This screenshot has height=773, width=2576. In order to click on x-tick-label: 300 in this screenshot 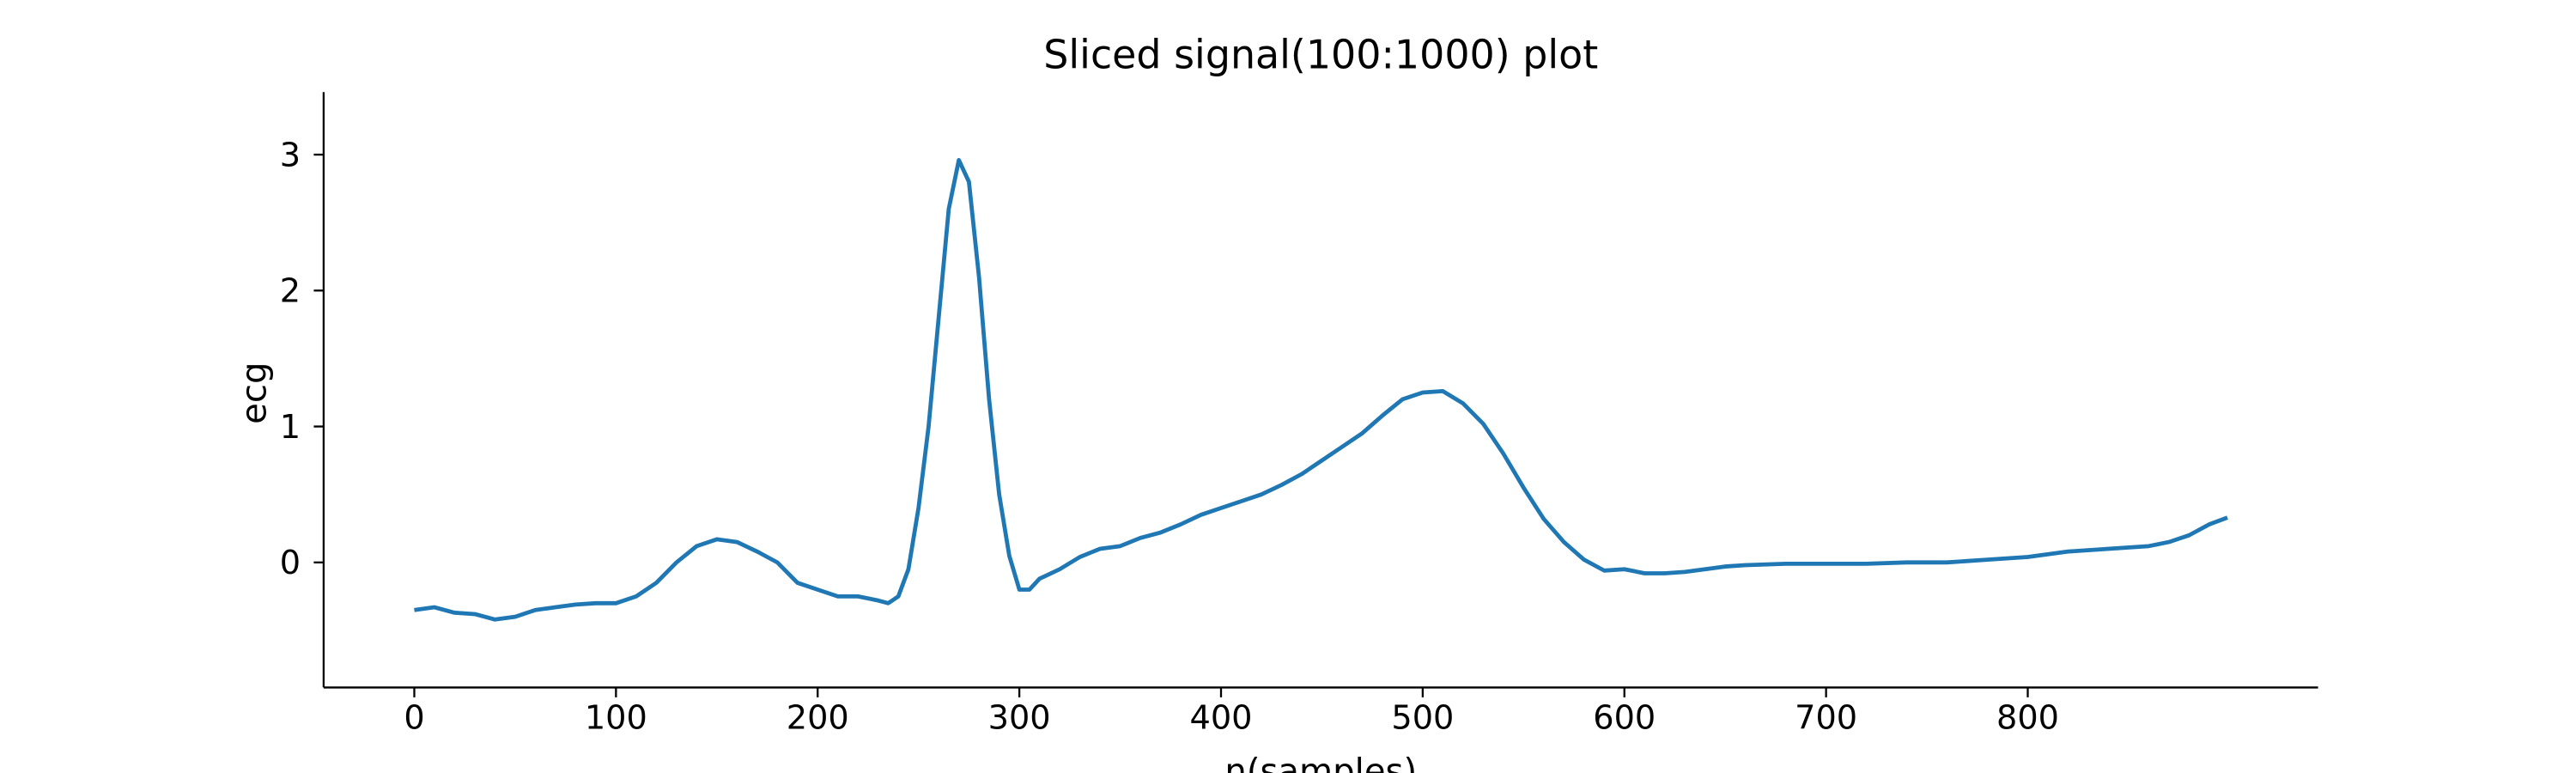, I will do `click(1020, 717)`.